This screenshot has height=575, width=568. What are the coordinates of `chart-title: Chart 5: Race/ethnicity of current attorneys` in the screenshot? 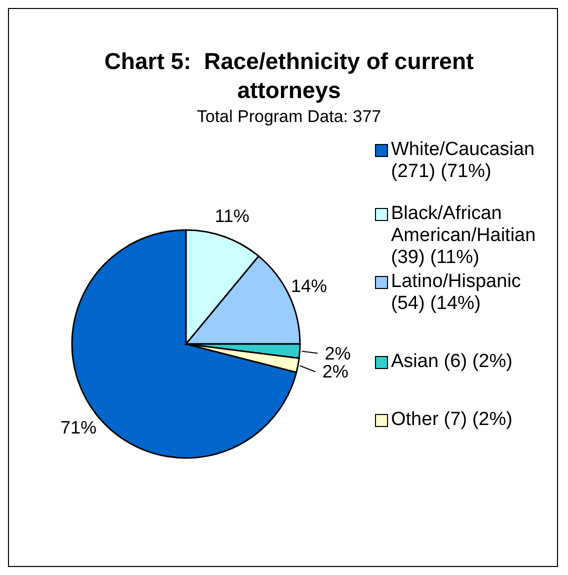 It's located at (289, 76).